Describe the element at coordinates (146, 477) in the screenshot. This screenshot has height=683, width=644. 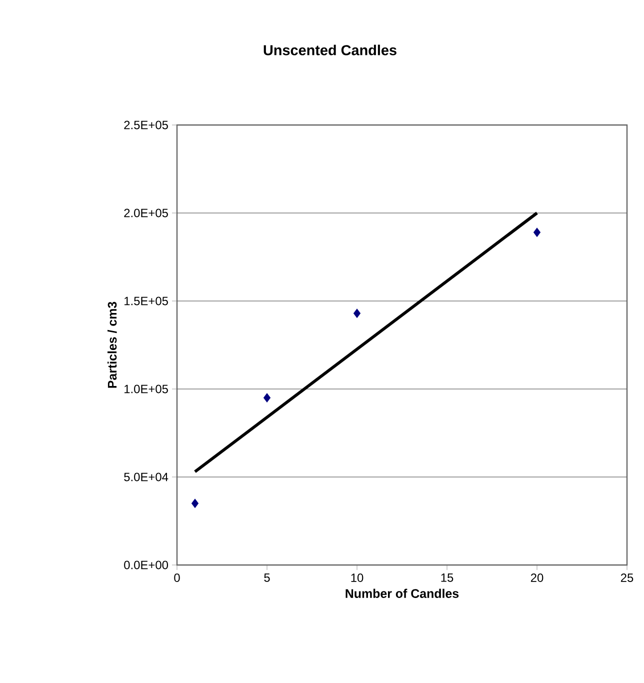
I see `y-tick-label: 5.0E+04` at that location.